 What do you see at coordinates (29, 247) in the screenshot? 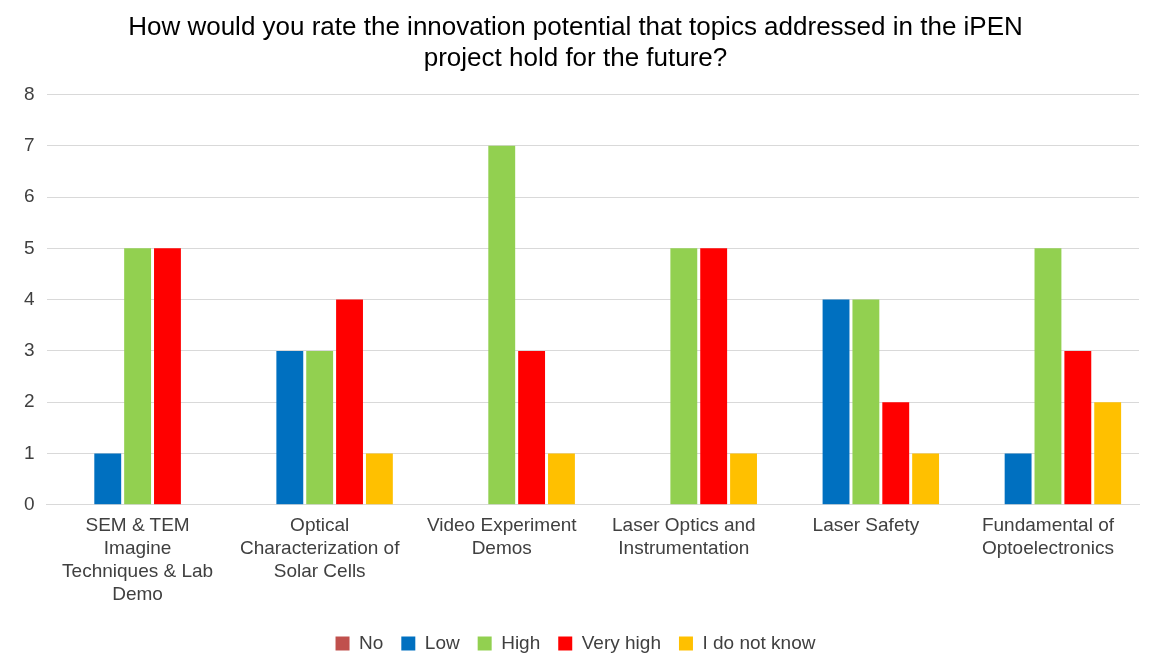
I see `y-tick-label: 5` at bounding box center [29, 247].